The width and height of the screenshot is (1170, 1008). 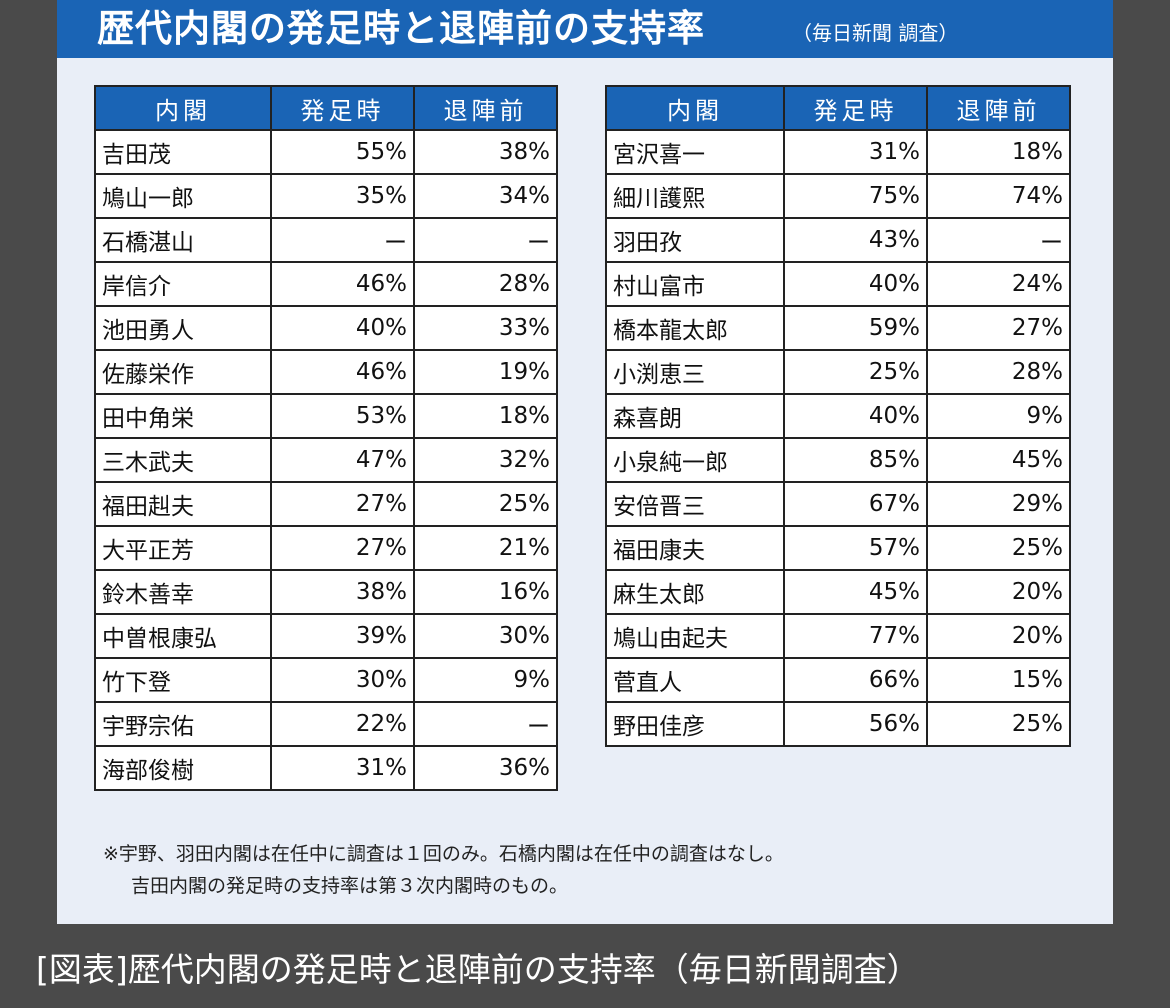 I want to click on table-row: 麻生太郎 45% 20%, so click(x=838, y=592).